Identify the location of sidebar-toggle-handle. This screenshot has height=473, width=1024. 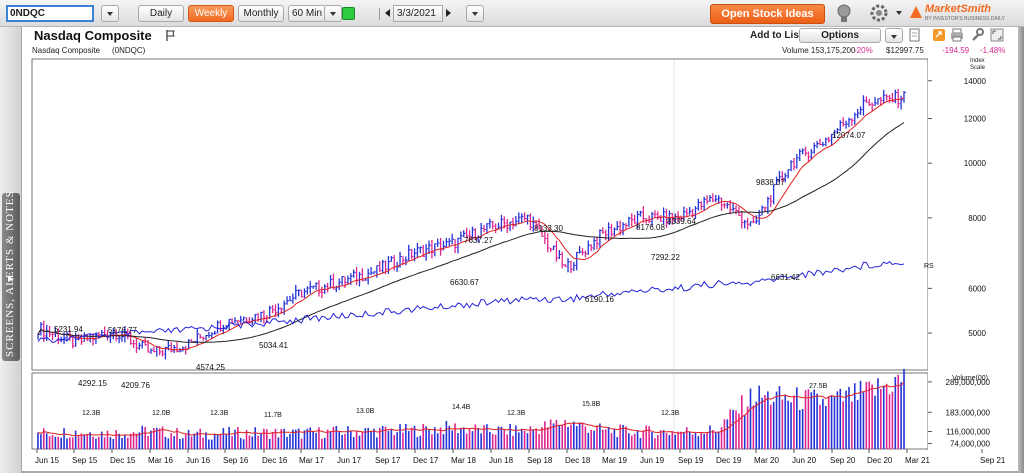
(11, 277).